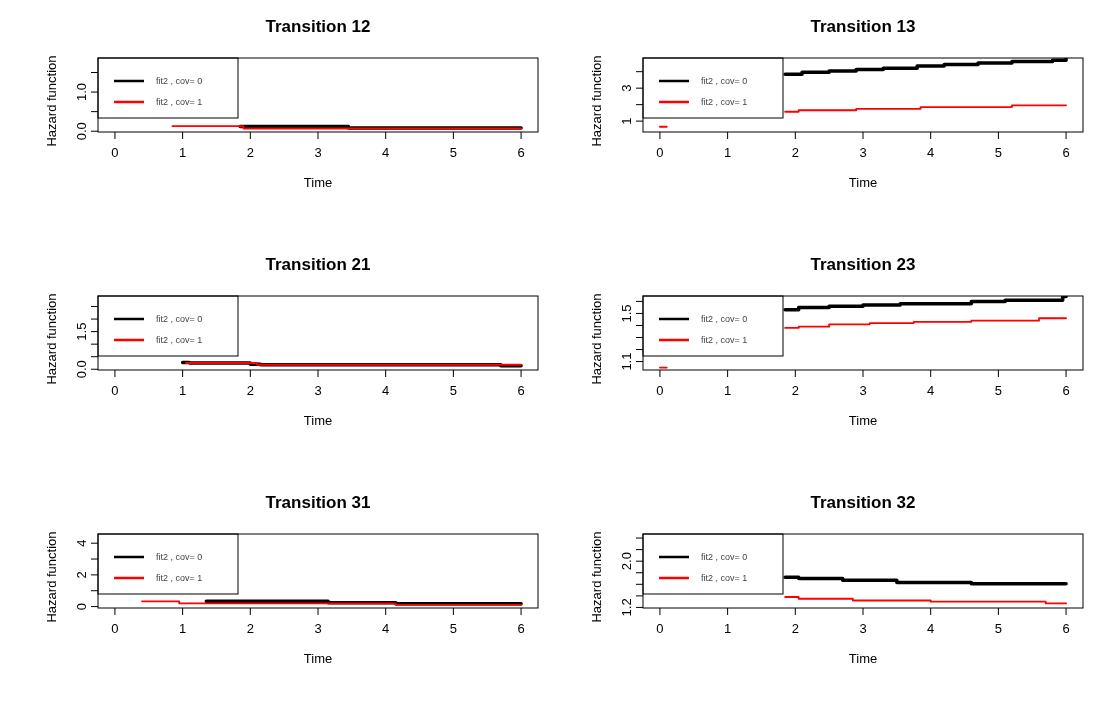  Describe the element at coordinates (626, 121) in the screenshot. I see `y-tick-label: 1` at that location.